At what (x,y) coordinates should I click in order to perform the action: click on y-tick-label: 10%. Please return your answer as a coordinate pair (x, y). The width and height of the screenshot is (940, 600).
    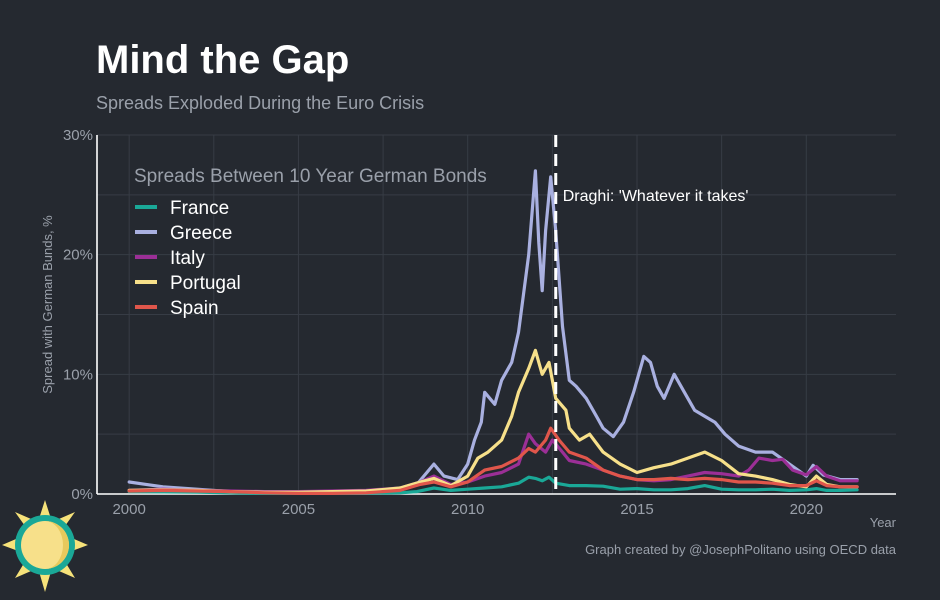
    Looking at the image, I should click on (78, 374).